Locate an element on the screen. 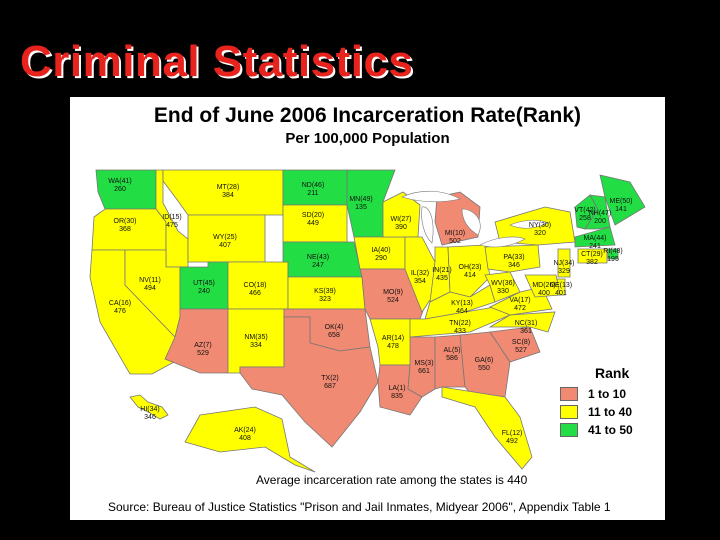  state-wv is located at coordinates (502, 287).